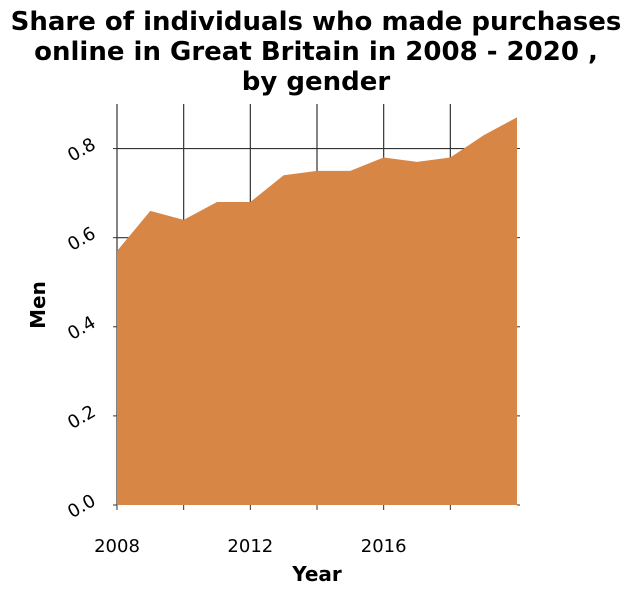 The image size is (632, 594). I want to click on y-axis-label: Men, so click(38, 305).